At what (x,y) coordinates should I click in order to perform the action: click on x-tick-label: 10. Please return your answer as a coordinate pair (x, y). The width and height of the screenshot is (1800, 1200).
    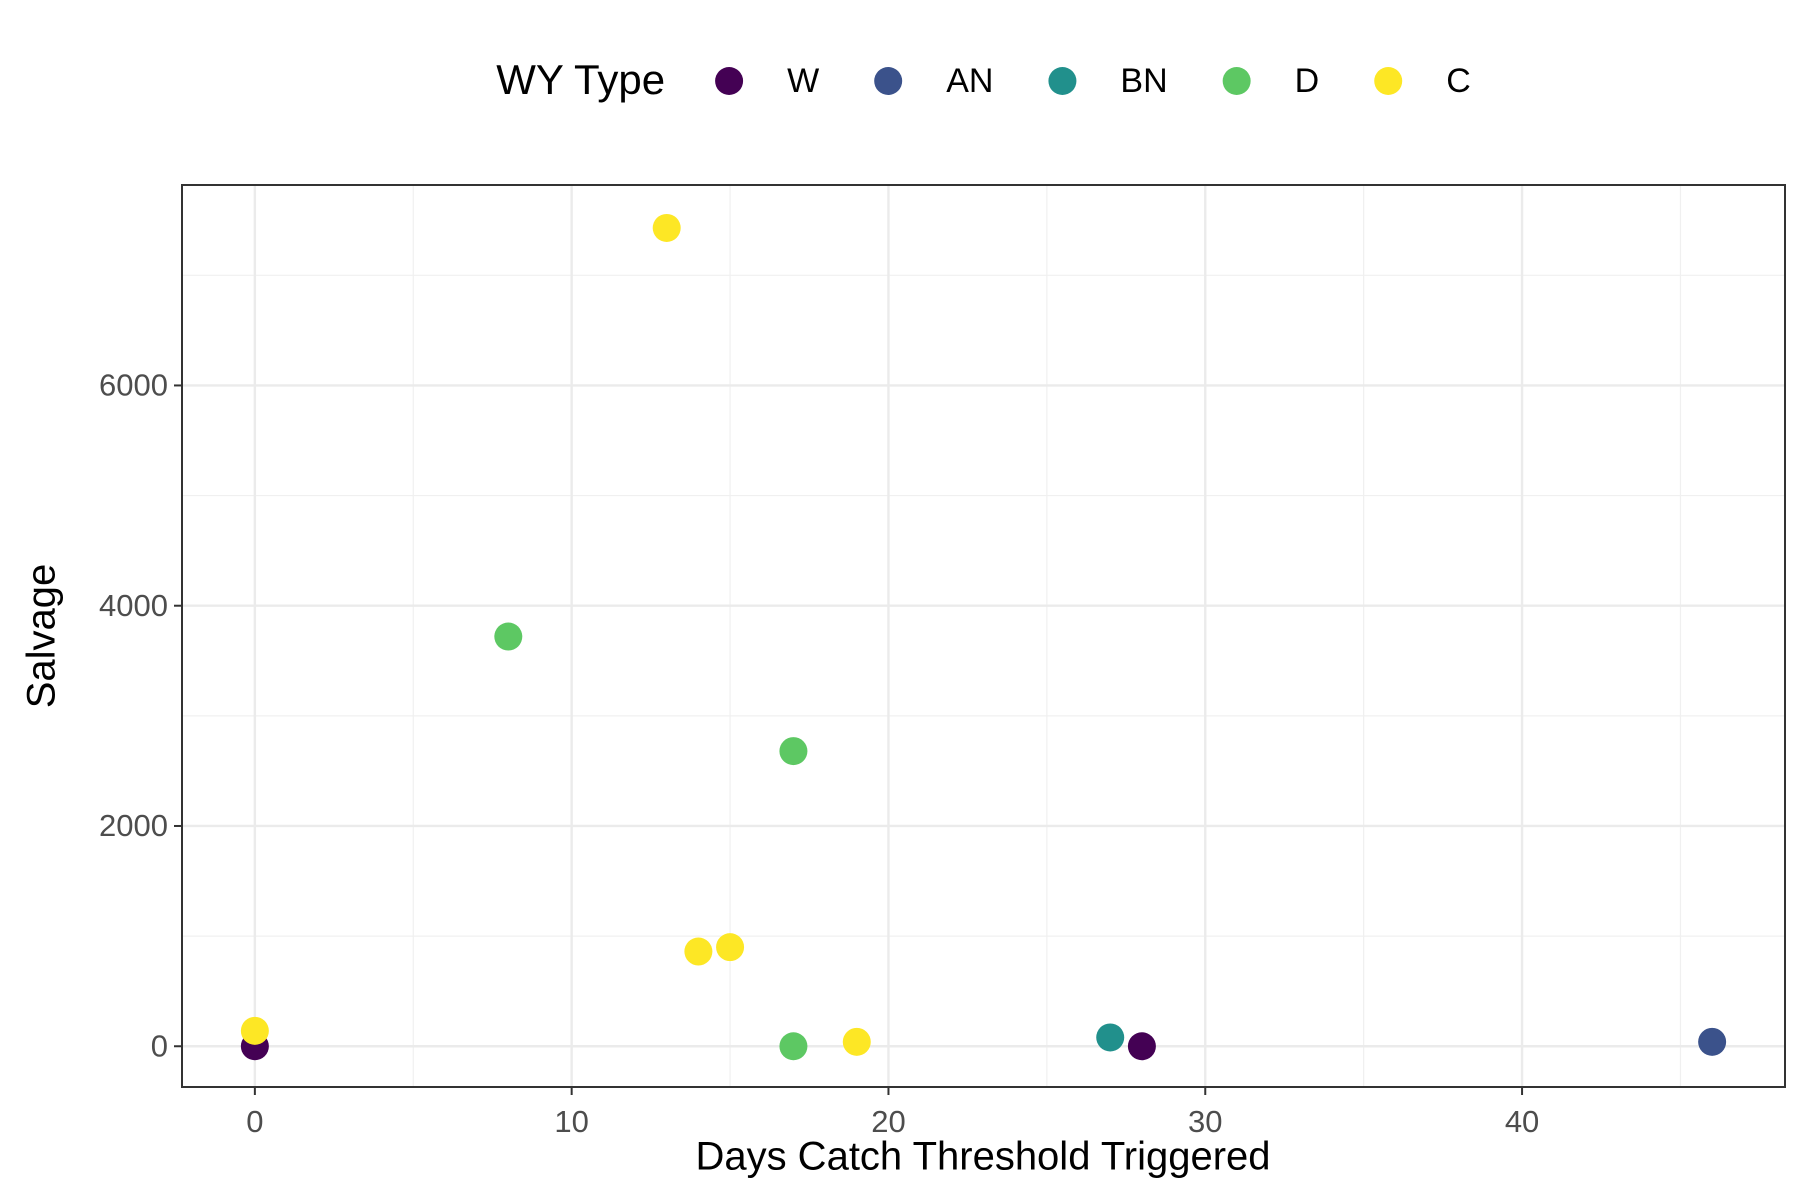
    Looking at the image, I should click on (571, 1121).